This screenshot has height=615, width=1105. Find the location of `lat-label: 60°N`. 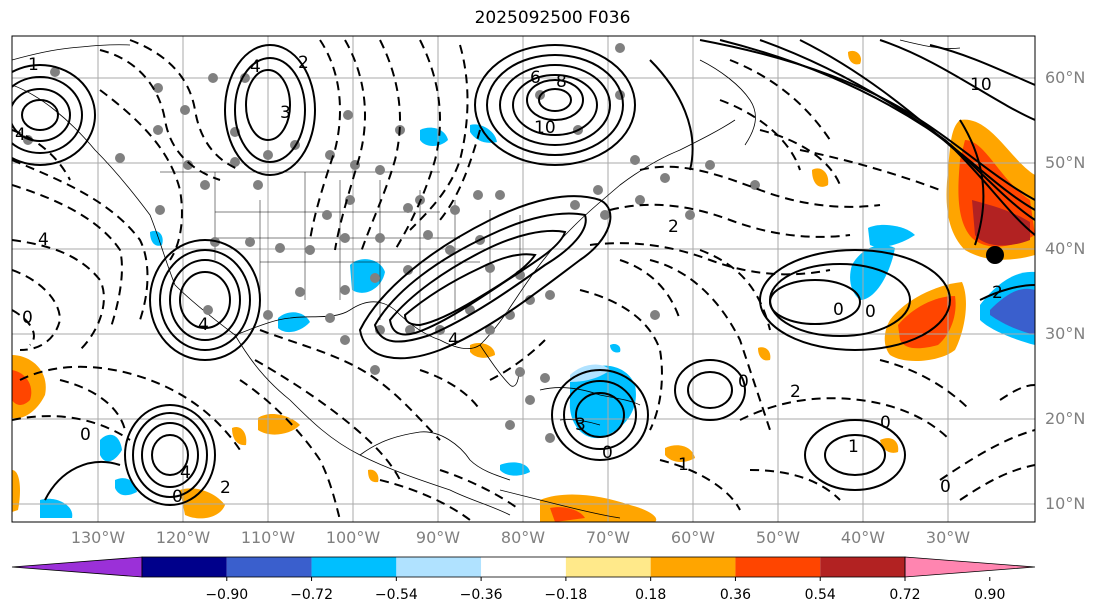

lat-label: 60°N is located at coordinates (1065, 77).